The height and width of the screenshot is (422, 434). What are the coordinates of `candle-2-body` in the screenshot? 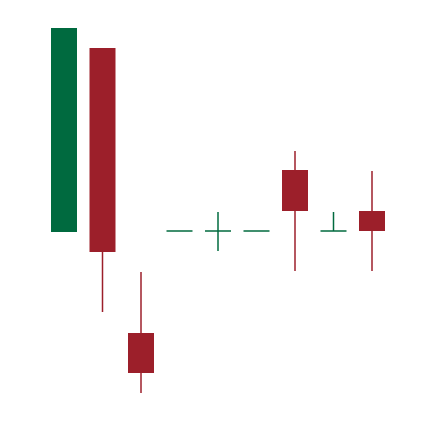 It's located at (141, 353).